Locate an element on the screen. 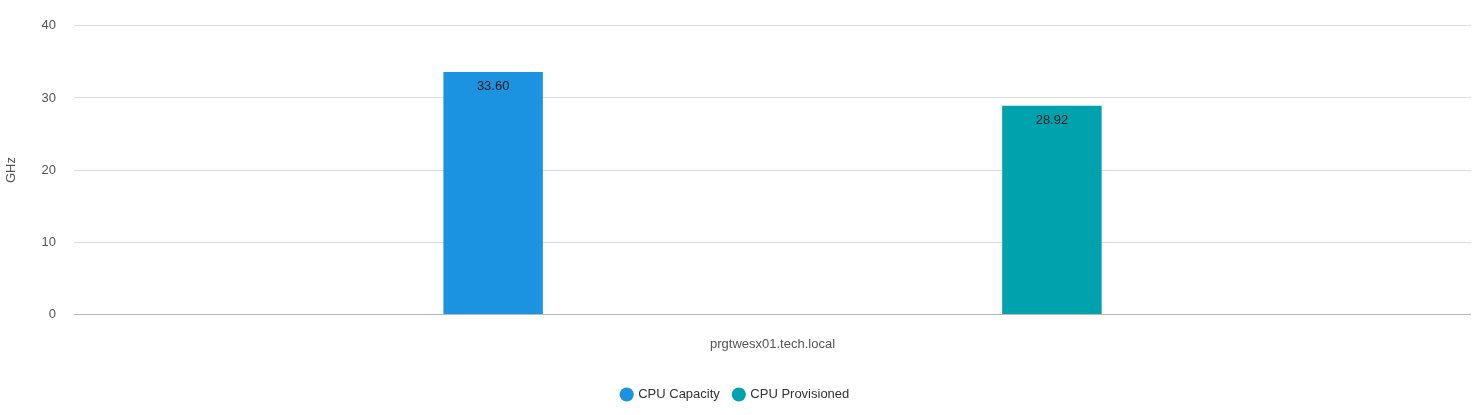 The height and width of the screenshot is (415, 1481). data-label: 28.92 is located at coordinates (1052, 119).